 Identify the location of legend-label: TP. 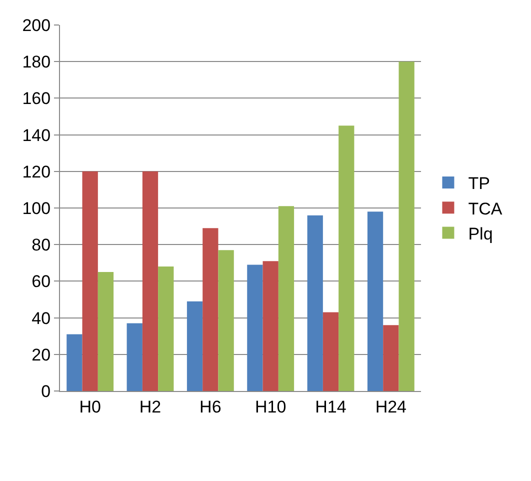
(479, 184).